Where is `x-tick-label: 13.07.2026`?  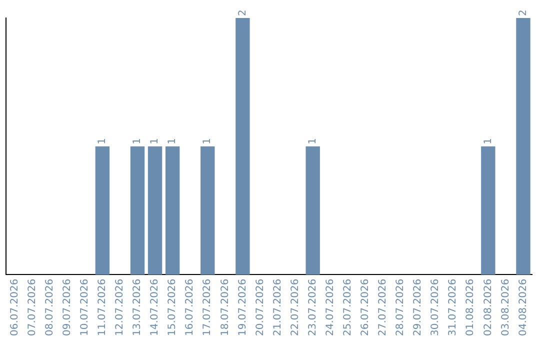 x-tick-label: 13.07.2026 is located at coordinates (138, 307).